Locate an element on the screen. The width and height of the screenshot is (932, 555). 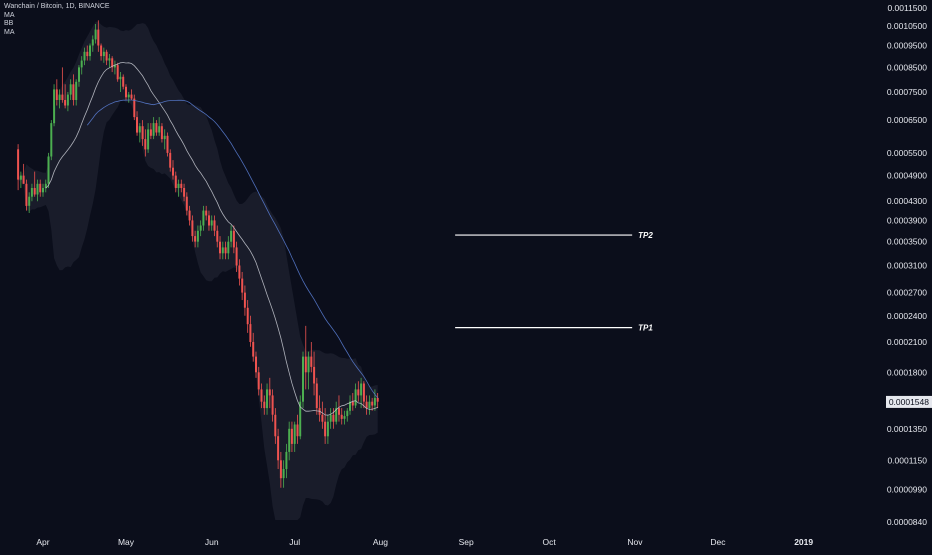
y-tick-label: 0.0007500 is located at coordinates (907, 92).